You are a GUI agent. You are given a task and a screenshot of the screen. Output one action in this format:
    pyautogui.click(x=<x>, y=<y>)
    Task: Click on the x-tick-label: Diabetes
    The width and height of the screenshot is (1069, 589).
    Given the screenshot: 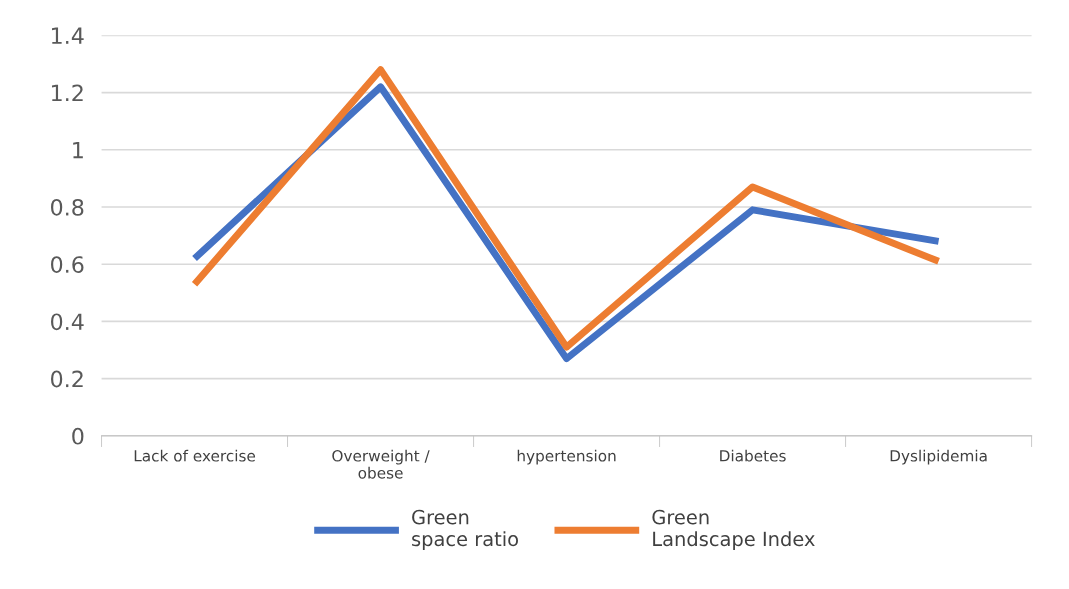 What is the action you would take?
    pyautogui.click(x=753, y=455)
    